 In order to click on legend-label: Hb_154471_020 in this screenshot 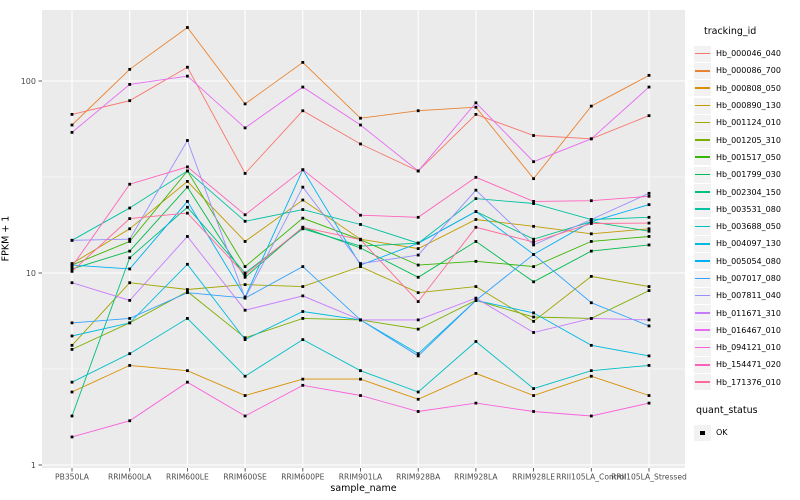, I will do `click(748, 365)`.